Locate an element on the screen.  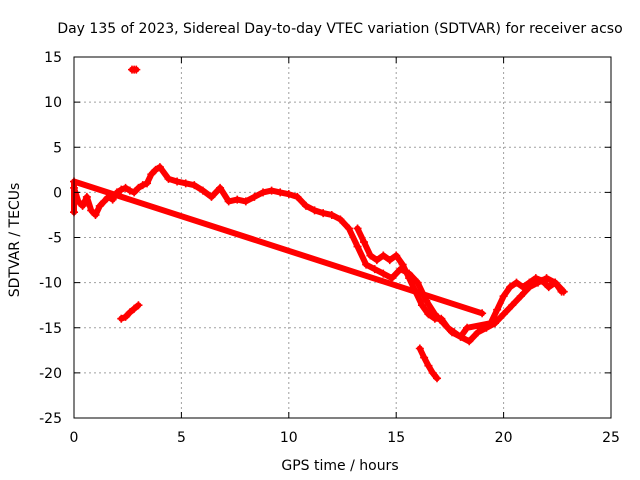
y-tick-label: -25 is located at coordinates (50, 419).